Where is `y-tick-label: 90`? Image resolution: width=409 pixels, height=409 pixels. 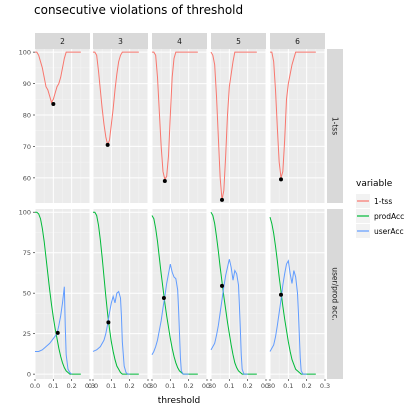
y-tick-label: 90 is located at coordinates (27, 84).